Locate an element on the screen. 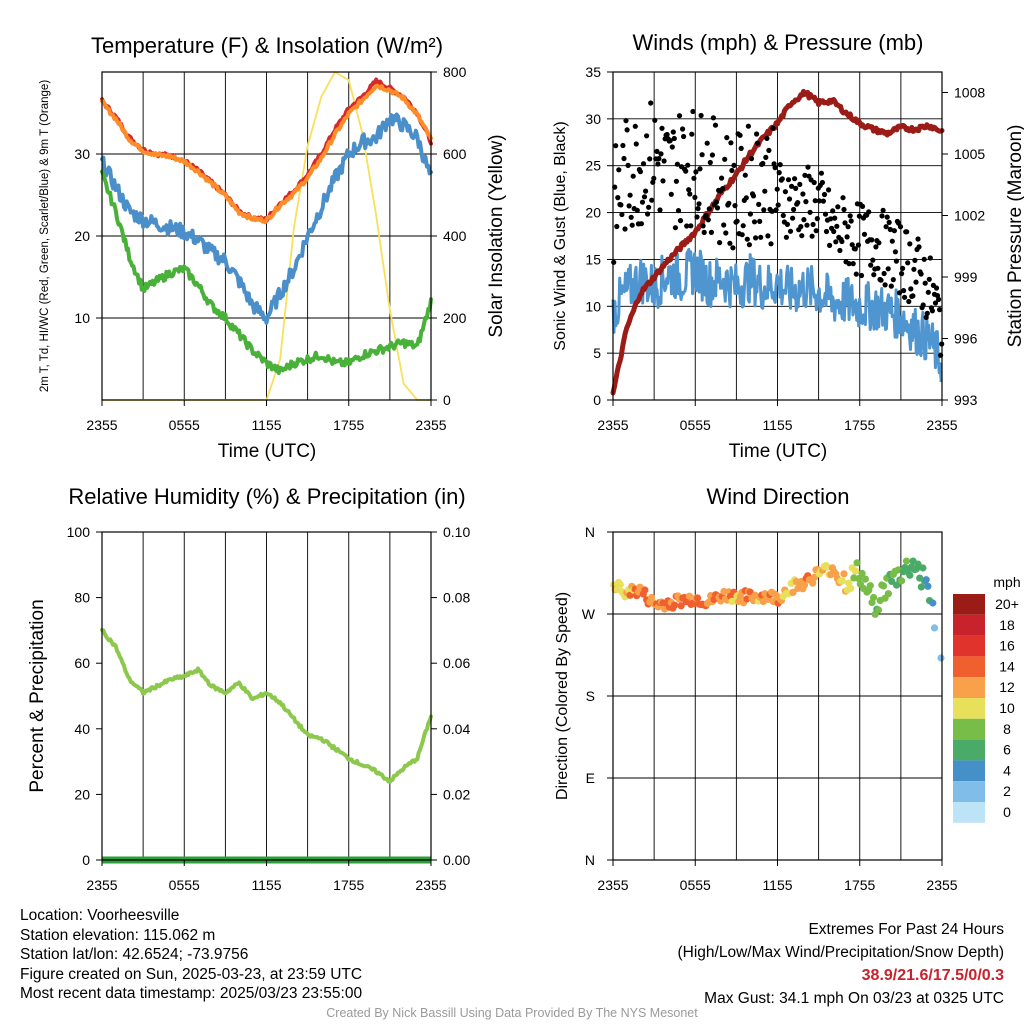 The width and height of the screenshot is (1024, 1024). legend-label: 8 is located at coordinates (1007, 729).